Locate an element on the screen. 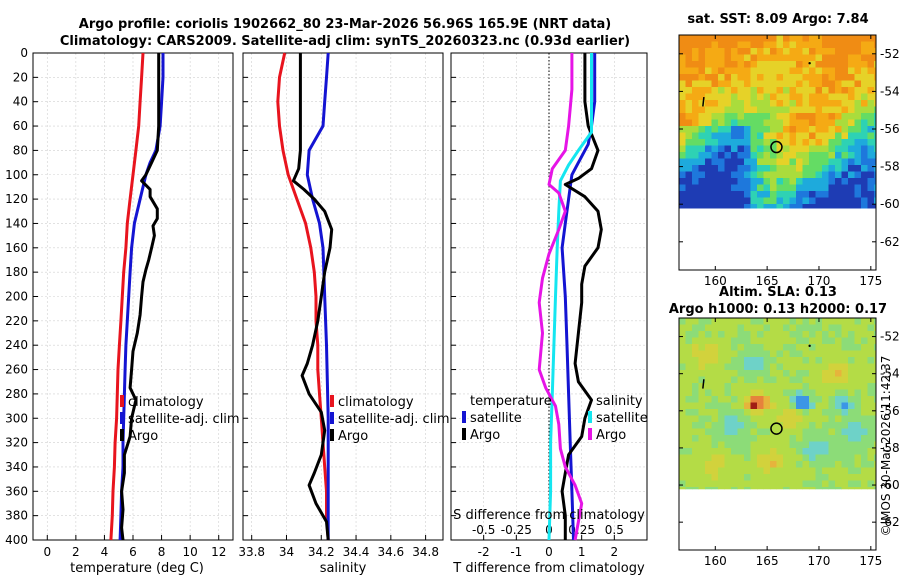 This screenshot has height=580, width=900. y-tick-label: -62 is located at coordinates (890, 242).